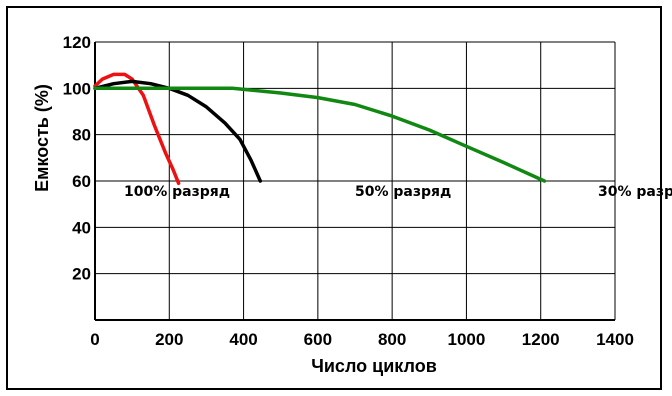 This screenshot has width=672, height=396. I want to click on x-axis-title: Число циклов, so click(374, 366).